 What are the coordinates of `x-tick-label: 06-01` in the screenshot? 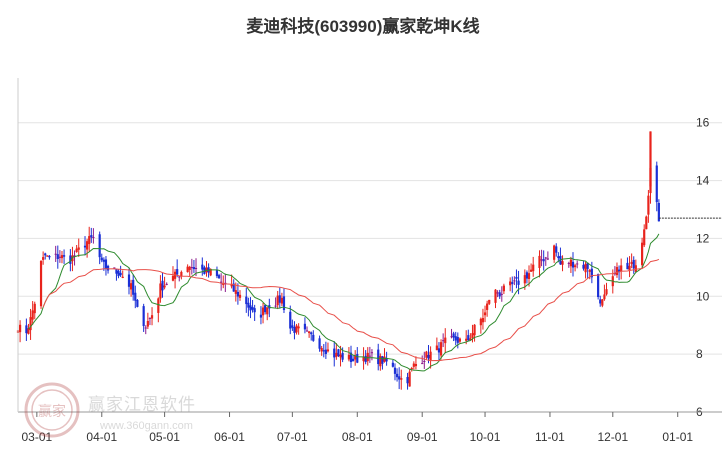 It's located at (229, 437).